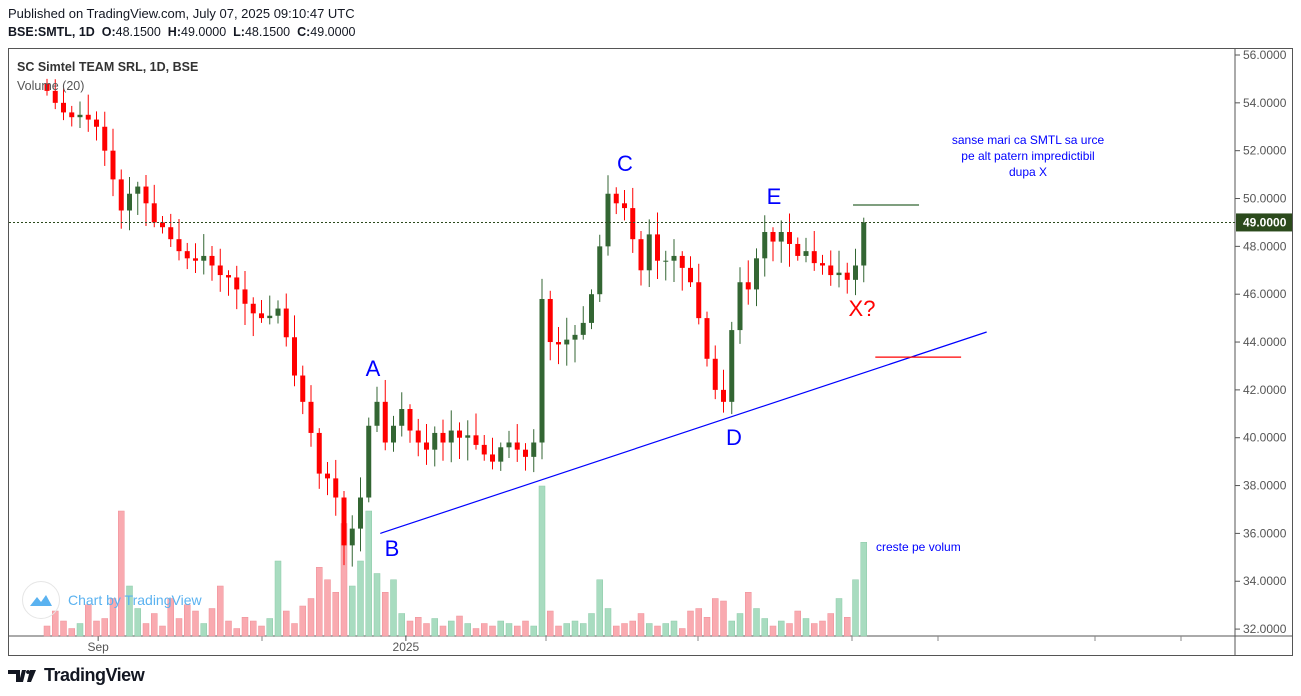 This screenshot has height=696, width=1301. I want to click on tv-logo-icon, so click(22, 675).